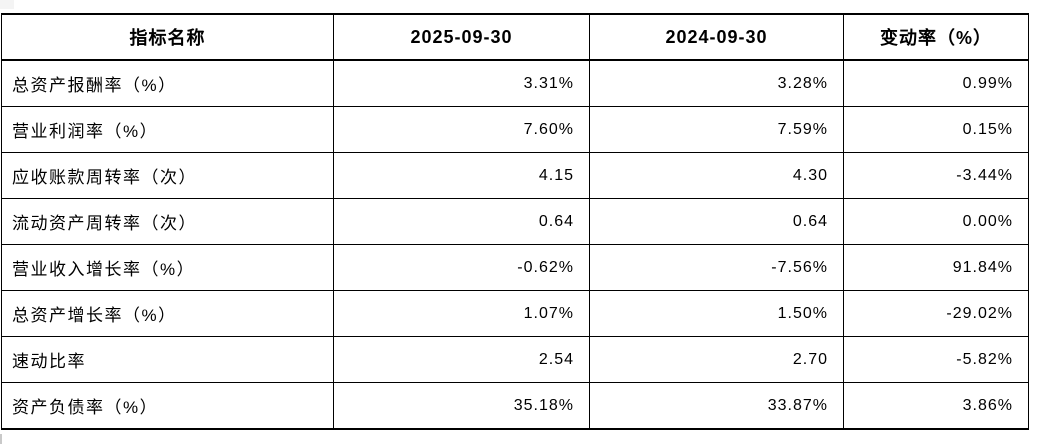 This screenshot has width=1046, height=444. I want to click on table-row: 总资产增长率（%） 1.07% 1.50% -29.02%, so click(515, 313).